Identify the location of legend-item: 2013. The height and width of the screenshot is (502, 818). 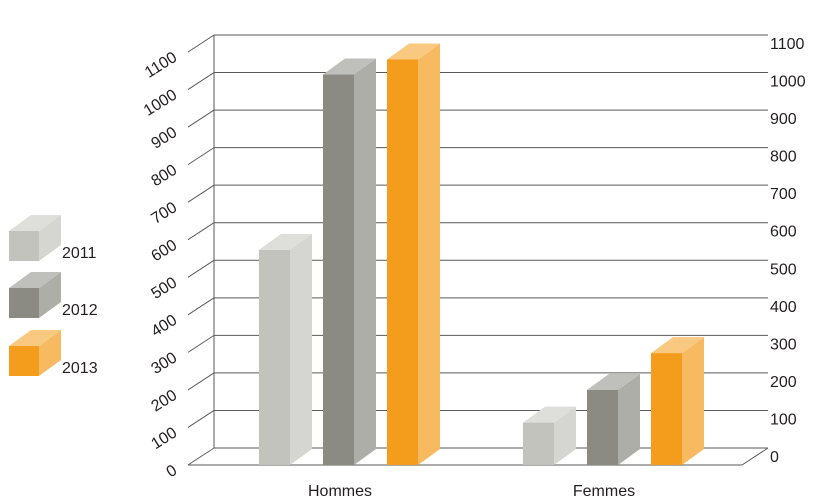
(53, 353).